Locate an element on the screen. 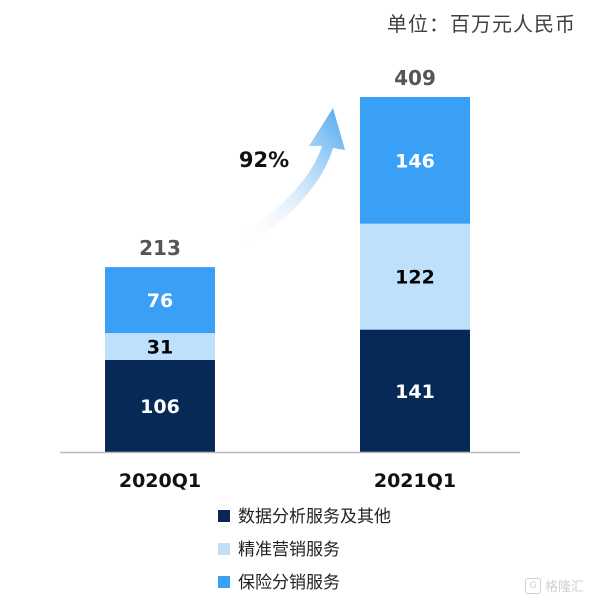  watermark-logo-icon: G is located at coordinates (532, 585).